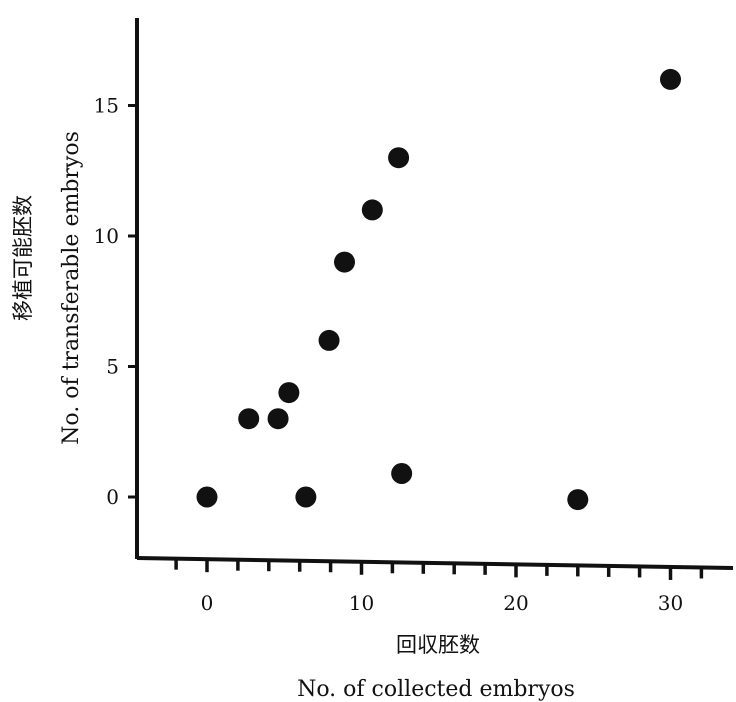 Image resolution: width=736 pixels, height=702 pixels. What do you see at coordinates (439, 586) in the screenshot?
I see `x-axis-ticks: 0 10 20 30` at bounding box center [439, 586].